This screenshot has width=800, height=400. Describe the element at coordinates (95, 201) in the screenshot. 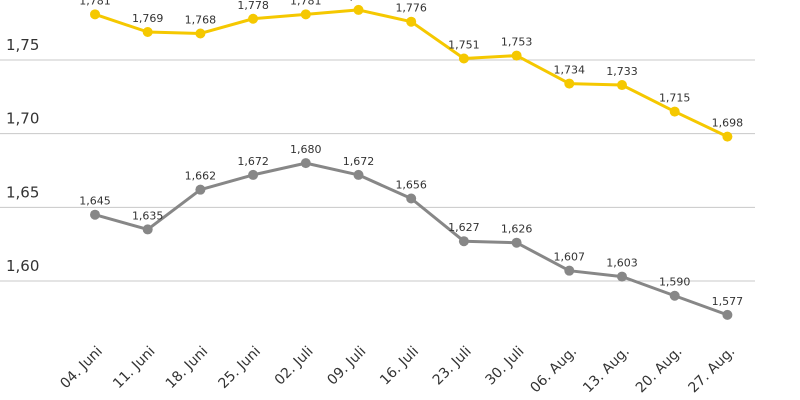

I see `data-label: 1,645` at that location.